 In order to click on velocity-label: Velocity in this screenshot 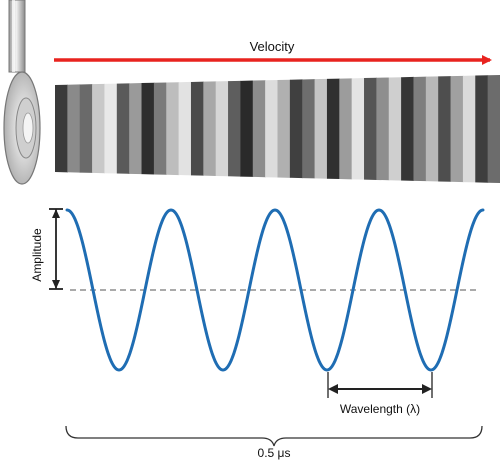, I will do `click(272, 46)`.